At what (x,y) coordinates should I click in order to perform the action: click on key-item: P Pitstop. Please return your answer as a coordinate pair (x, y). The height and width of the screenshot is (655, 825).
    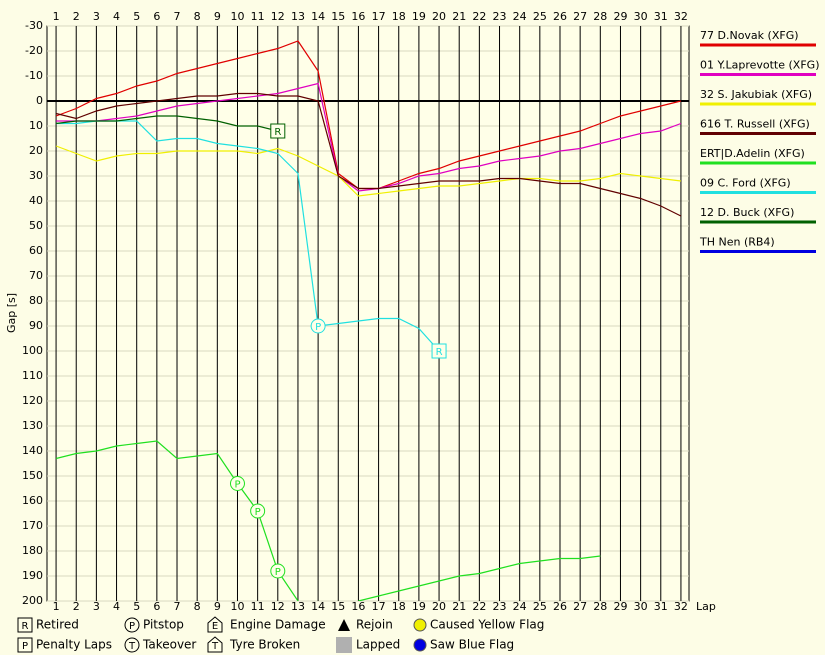
    Looking at the image, I should click on (154, 625).